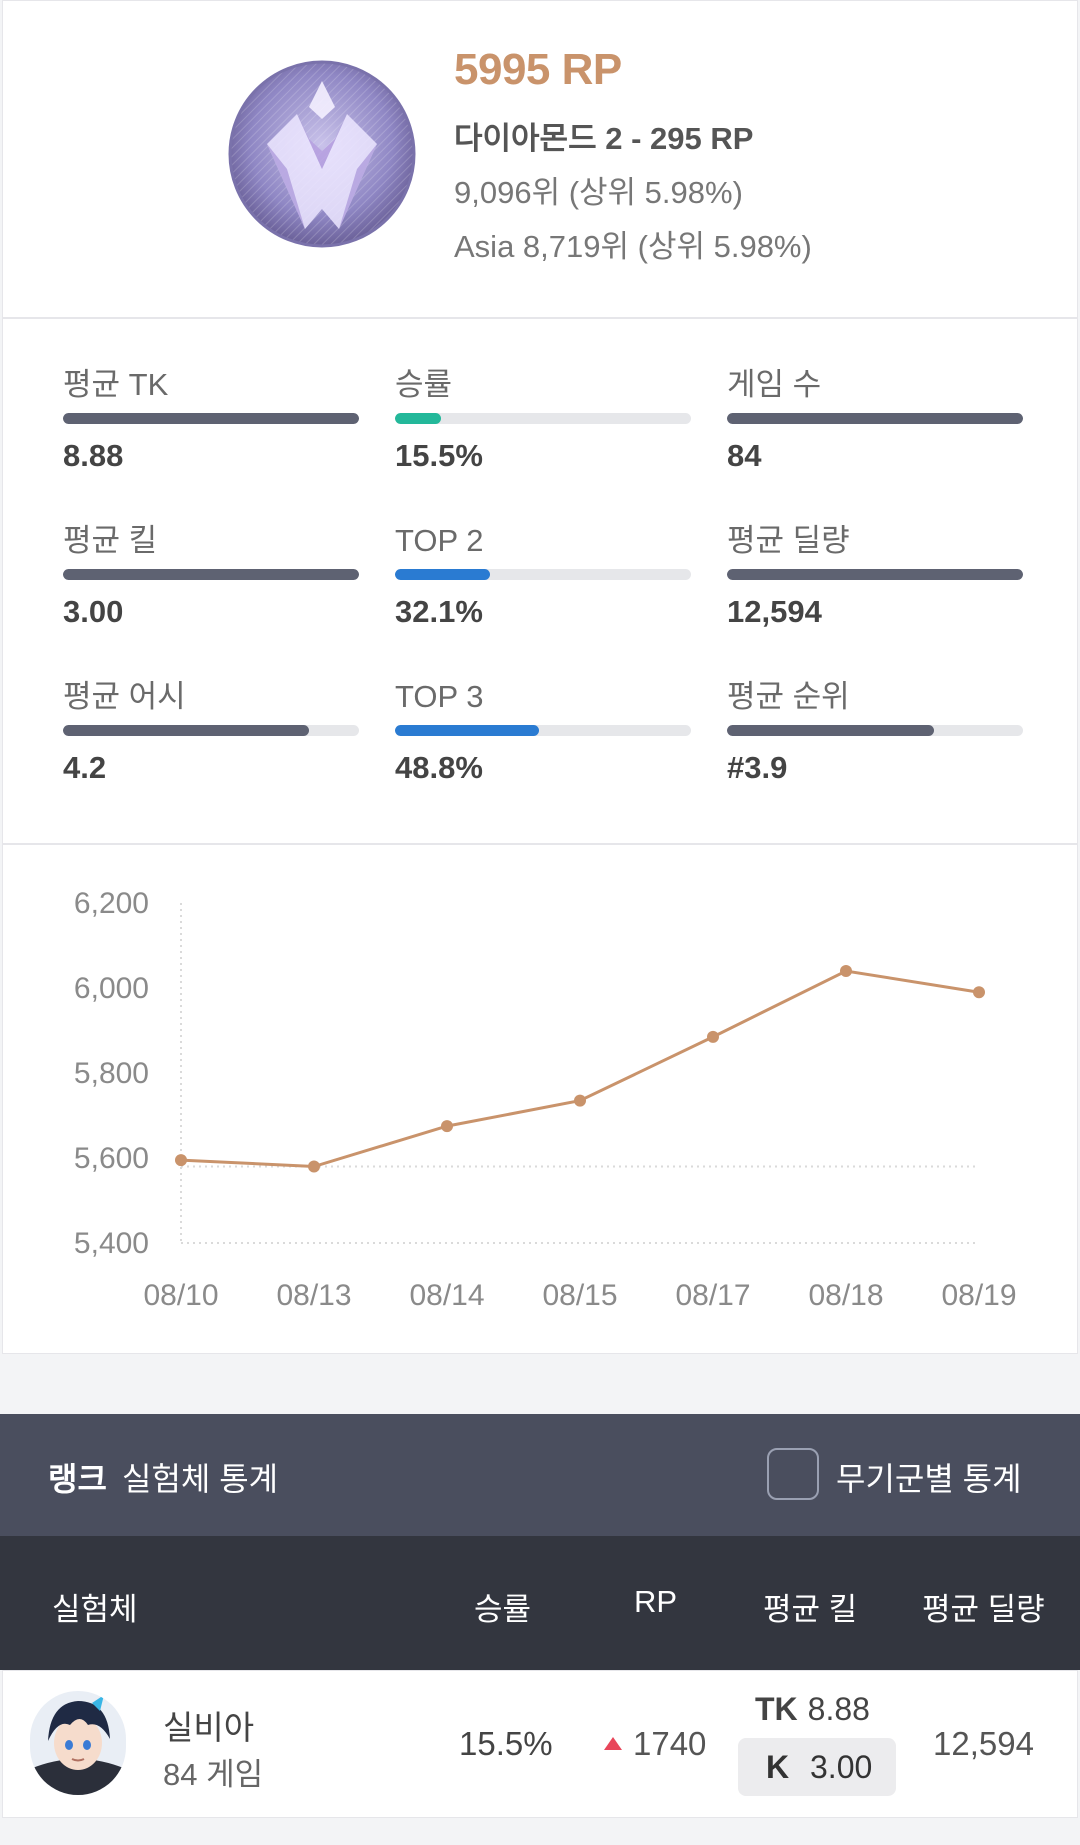 Image resolution: width=1080 pixels, height=1845 pixels. What do you see at coordinates (439, 611) in the screenshot?
I see `stat-value: 32.1%` at bounding box center [439, 611].